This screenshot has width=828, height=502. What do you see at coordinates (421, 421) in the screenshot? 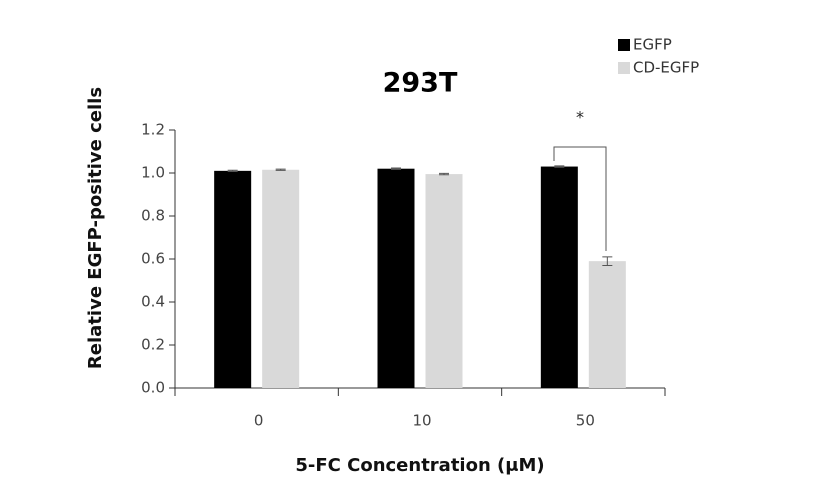
I see `x-tick-label: 10` at bounding box center [421, 421].